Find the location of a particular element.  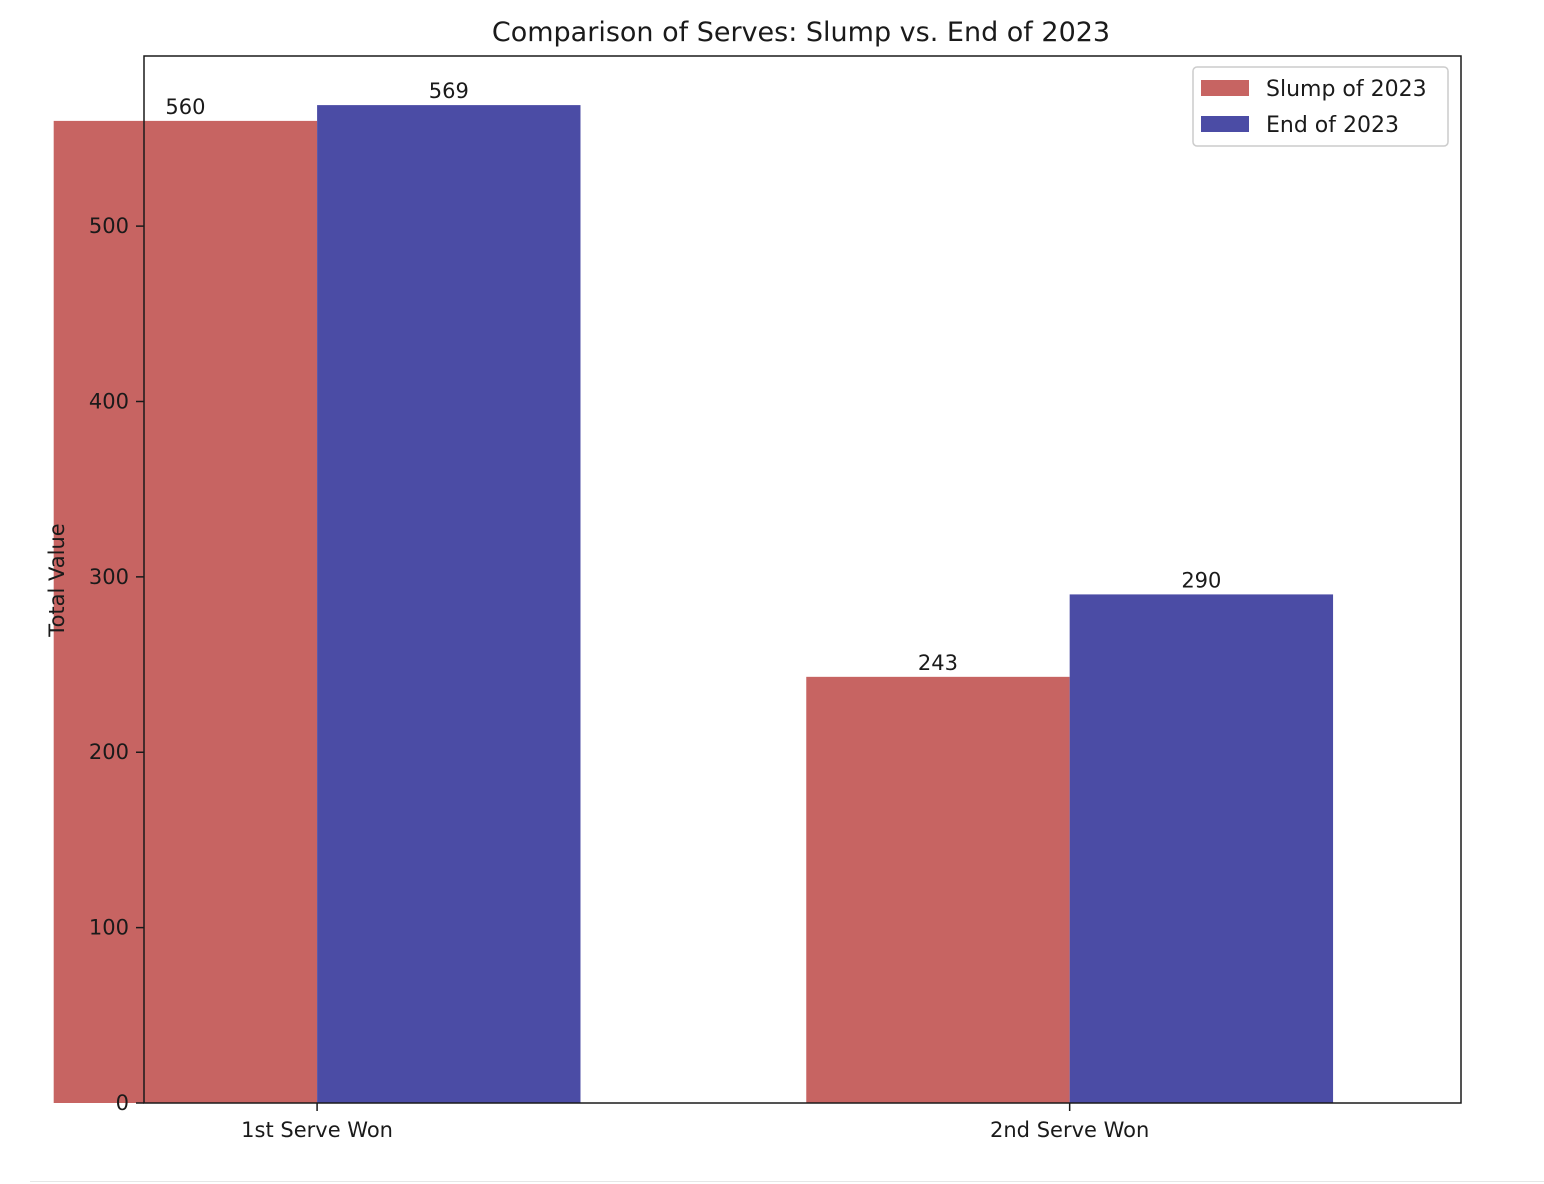

y-tick-label: 300 is located at coordinates (109, 577).